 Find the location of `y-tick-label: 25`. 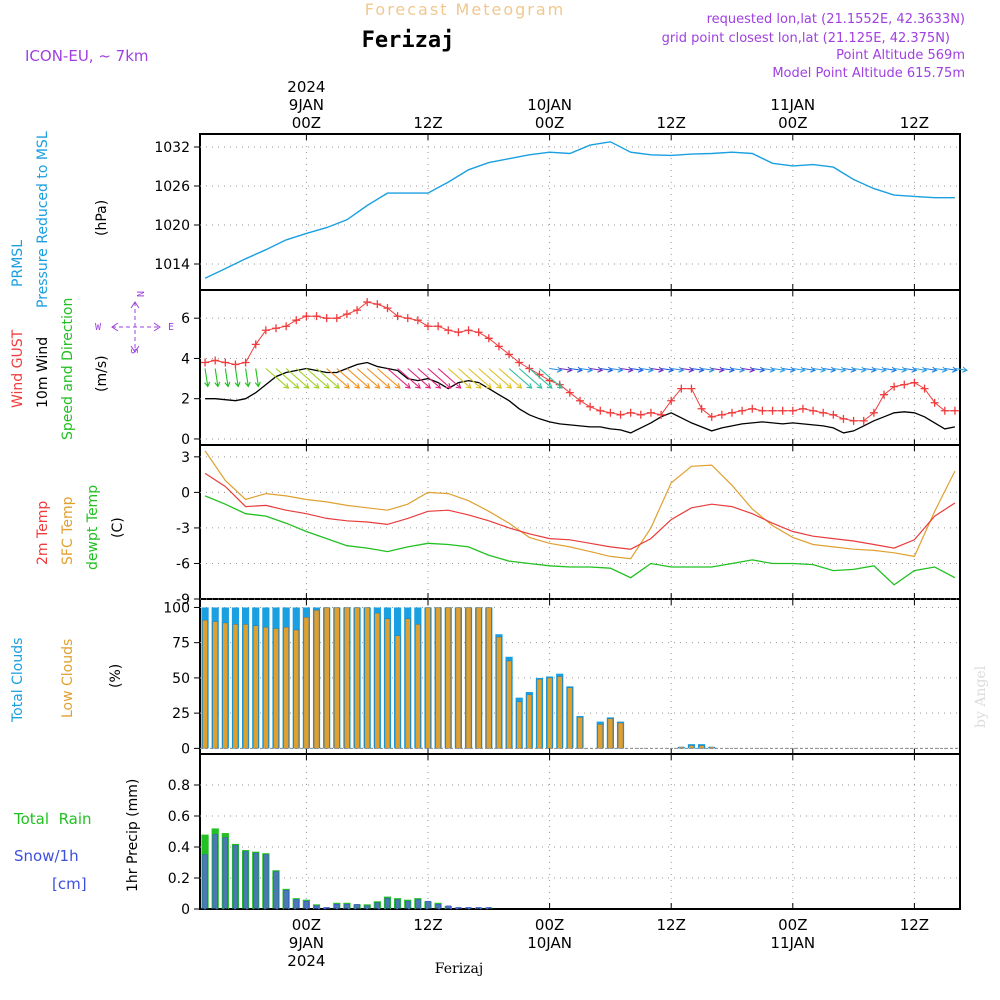

y-tick-label: 25 is located at coordinates (181, 714).